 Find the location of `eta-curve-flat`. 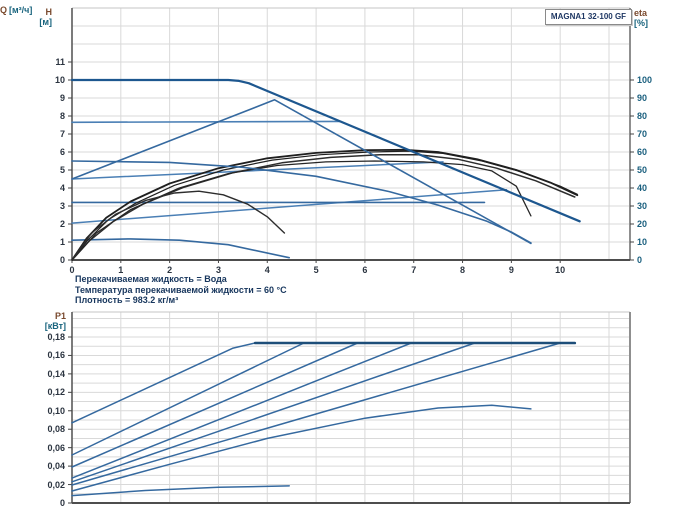

eta-curve-flat is located at coordinates (301, 210).